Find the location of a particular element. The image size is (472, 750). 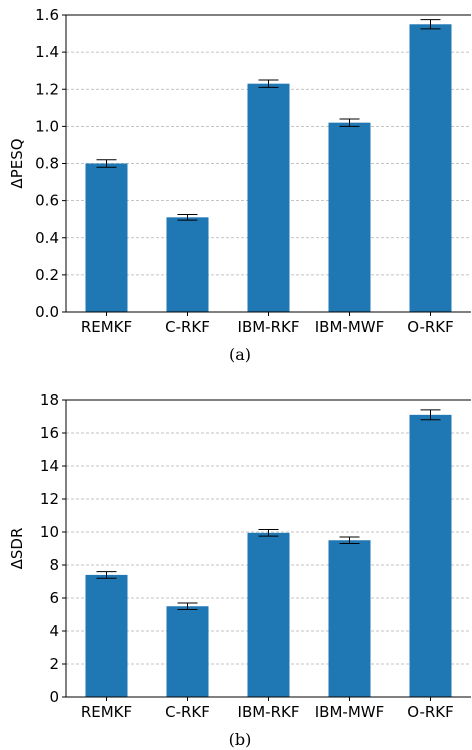

y-tick-label: 0.2 is located at coordinates (47, 275).